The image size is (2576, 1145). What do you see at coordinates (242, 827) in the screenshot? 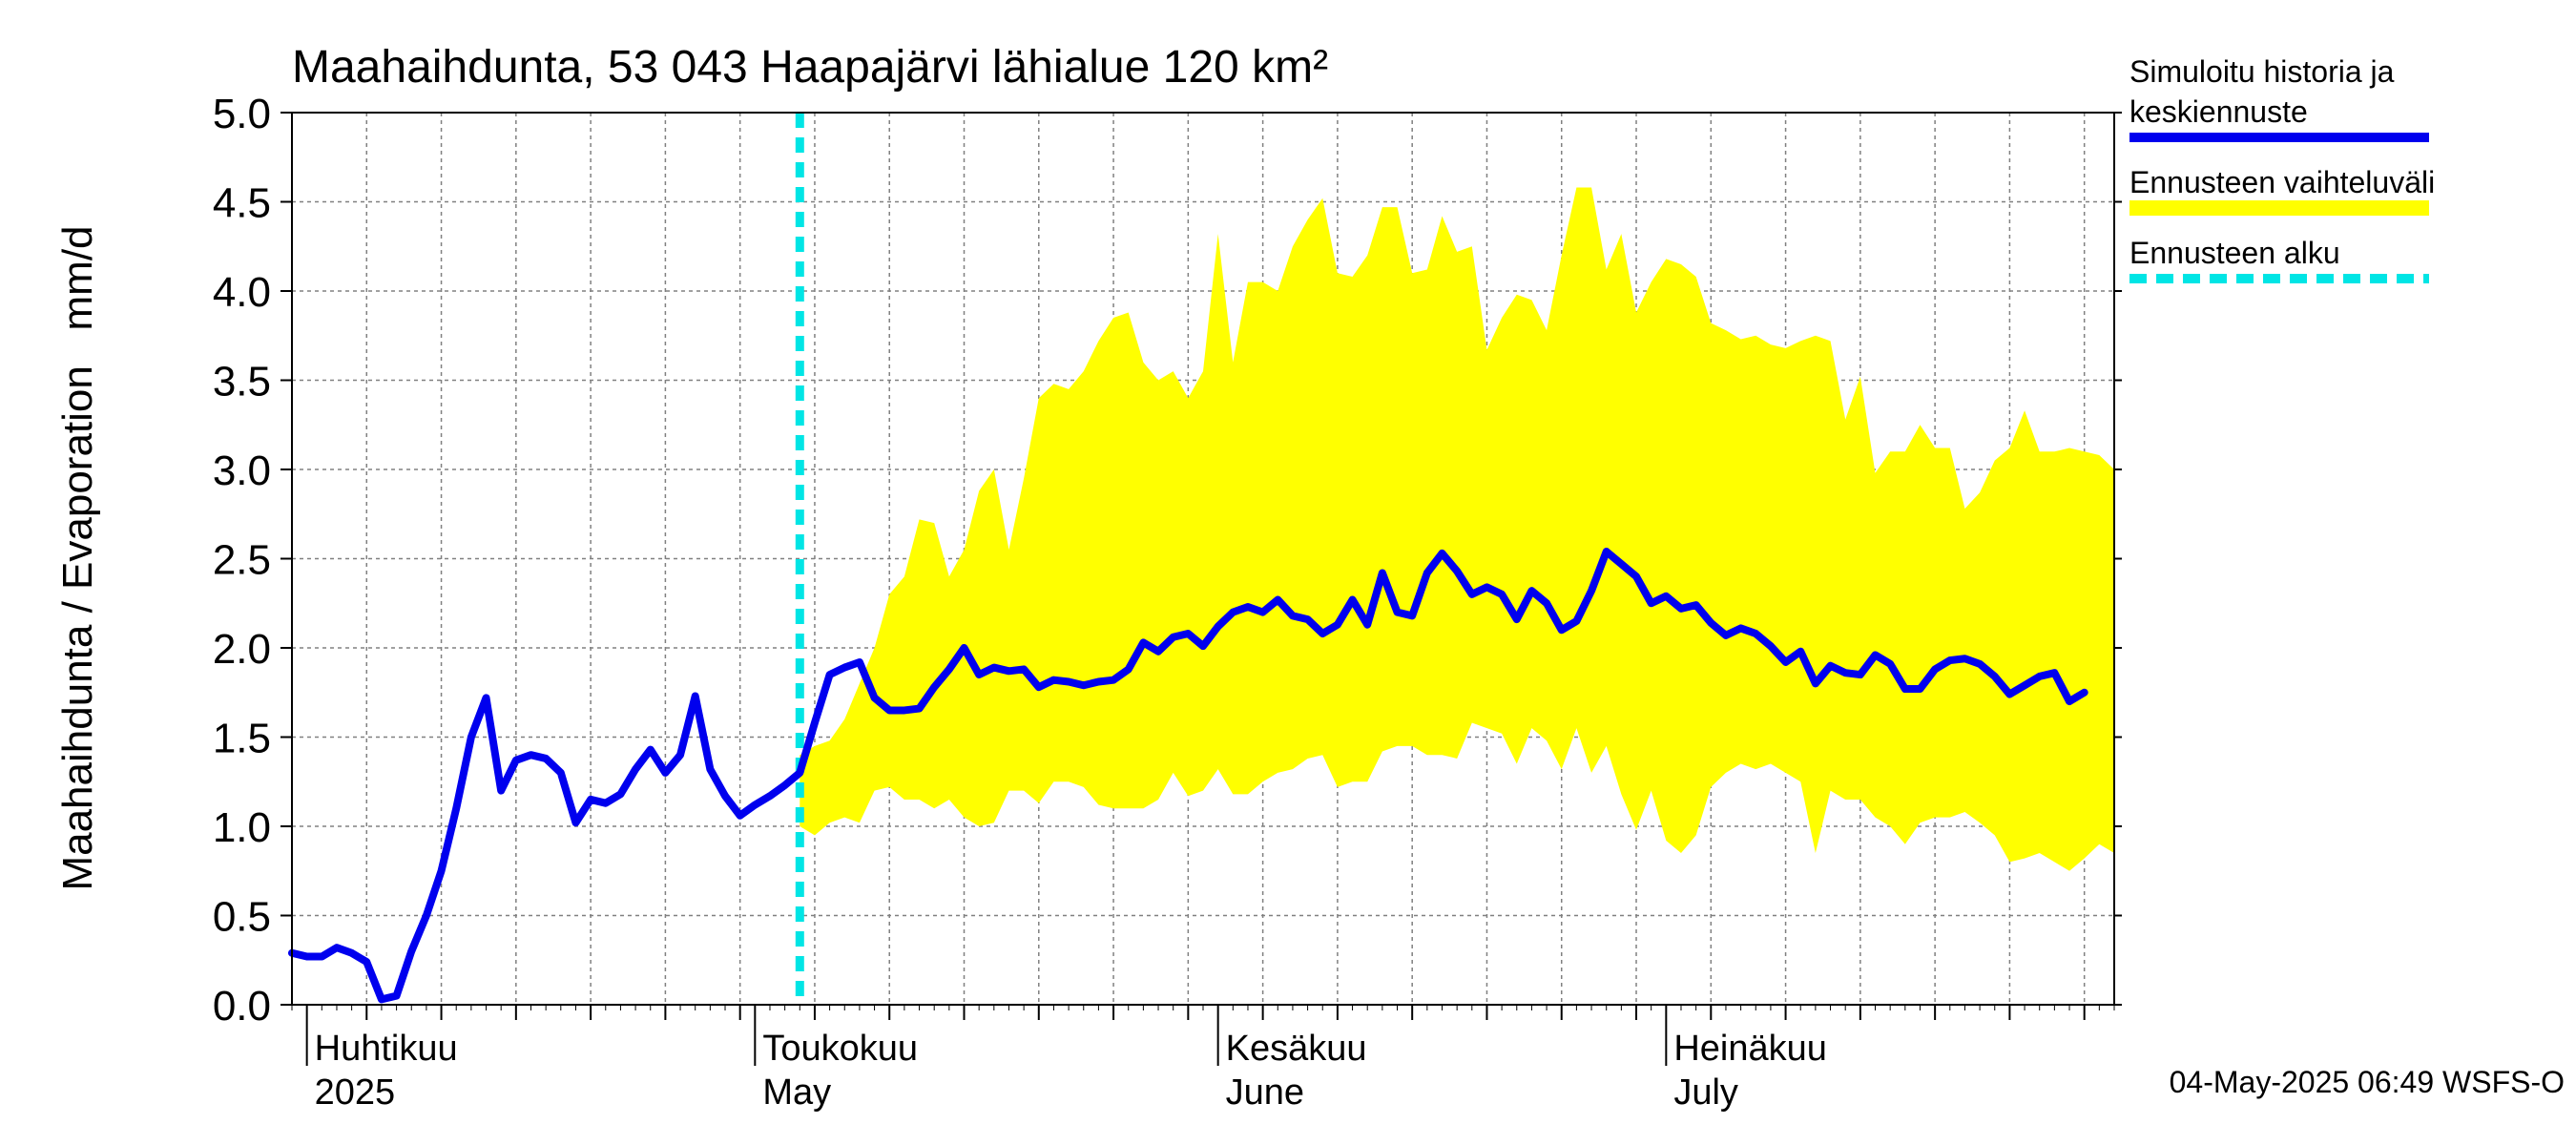
I see `y-tick-label: 1.0` at bounding box center [242, 827].